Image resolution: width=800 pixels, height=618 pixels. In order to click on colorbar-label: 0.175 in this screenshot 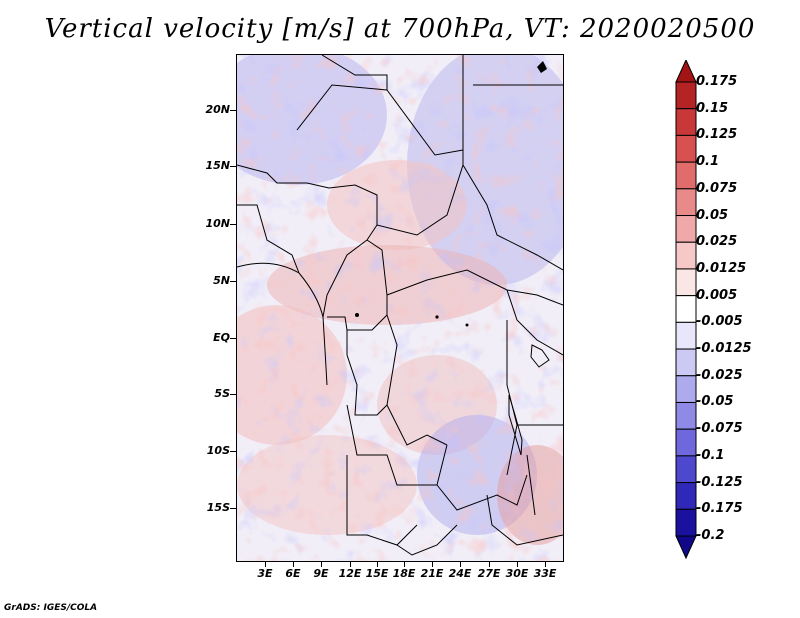, I will do `click(717, 81)`.